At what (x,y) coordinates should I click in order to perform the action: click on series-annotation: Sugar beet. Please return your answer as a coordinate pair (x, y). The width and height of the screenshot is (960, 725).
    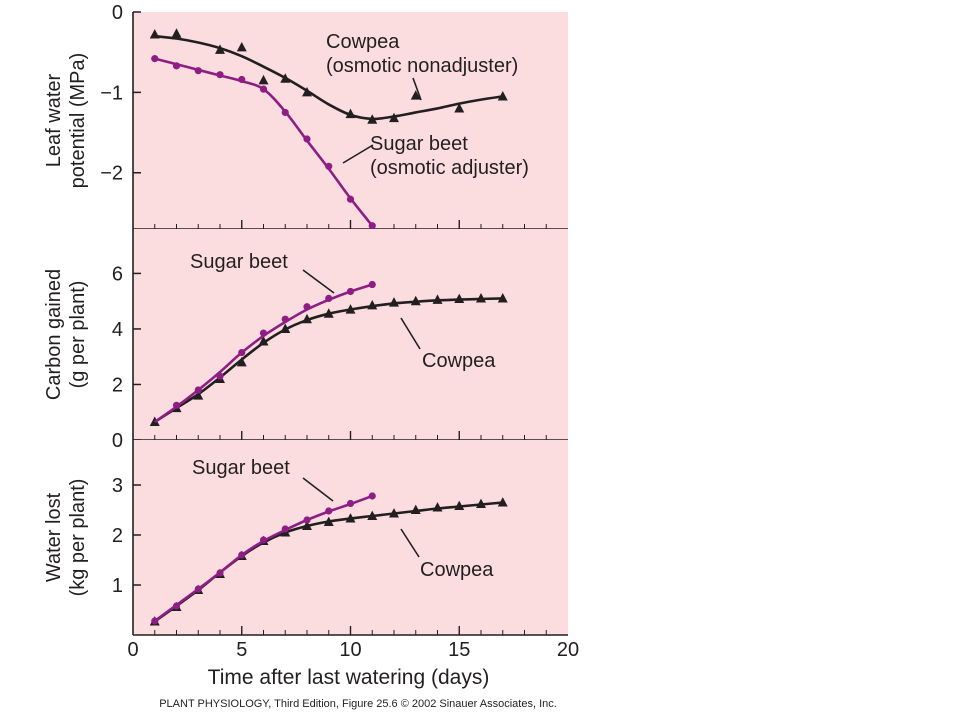
    Looking at the image, I should click on (241, 468).